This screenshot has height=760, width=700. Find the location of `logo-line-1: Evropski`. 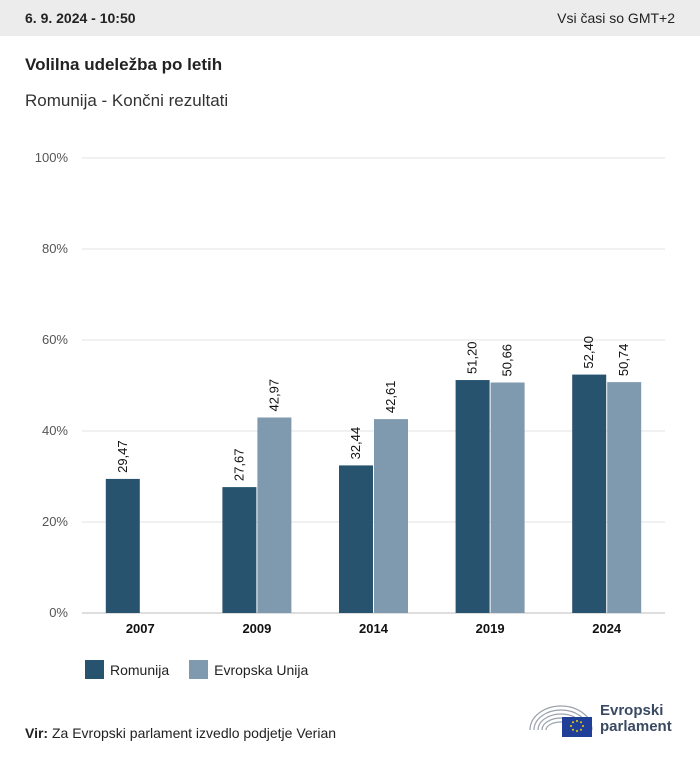

logo-line-1: Evropski is located at coordinates (632, 710).